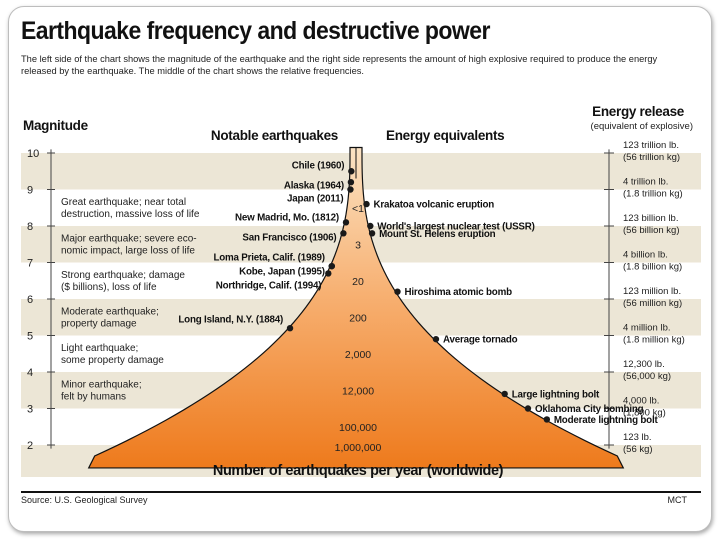 This screenshot has width=720, height=540. I want to click on source-note: Source: U.S. Geological Survey, so click(84, 500).